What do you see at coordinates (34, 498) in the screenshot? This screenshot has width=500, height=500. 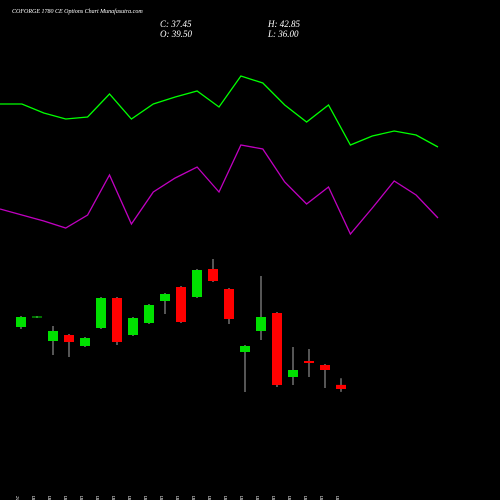 I see `x-tick-label: 01 Jan` at bounding box center [34, 498].